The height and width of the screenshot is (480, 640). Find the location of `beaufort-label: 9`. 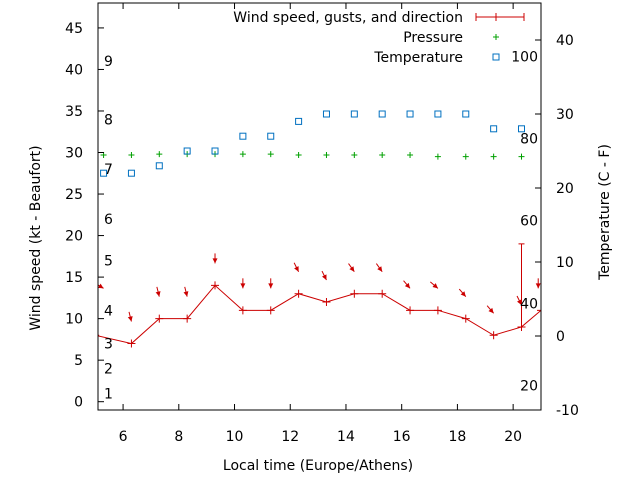

beaufort-label: 9 is located at coordinates (108, 62).